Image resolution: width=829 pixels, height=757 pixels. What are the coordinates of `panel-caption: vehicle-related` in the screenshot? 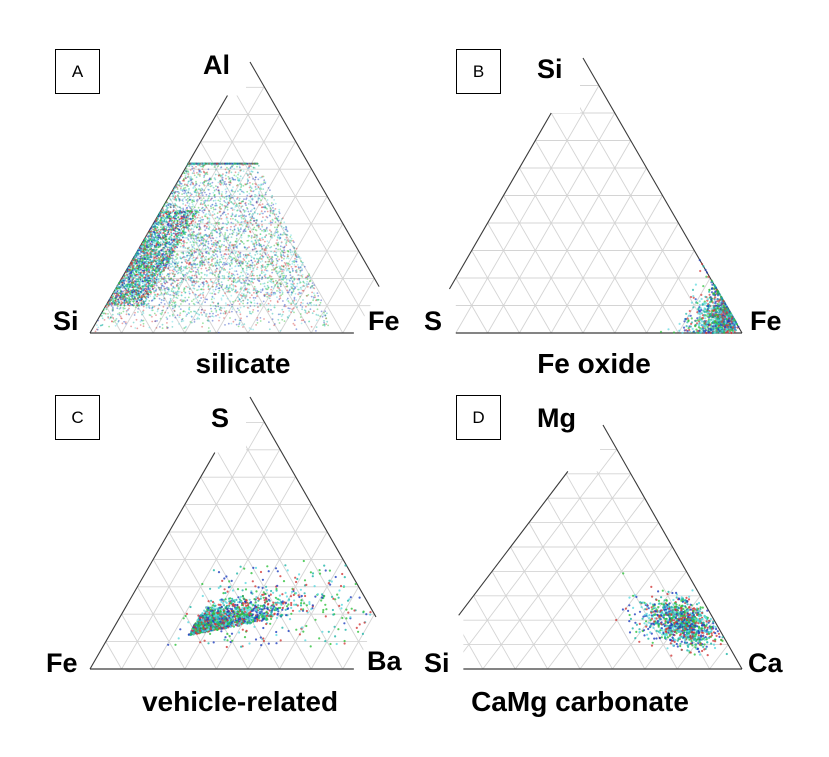 It's located at (240, 701).